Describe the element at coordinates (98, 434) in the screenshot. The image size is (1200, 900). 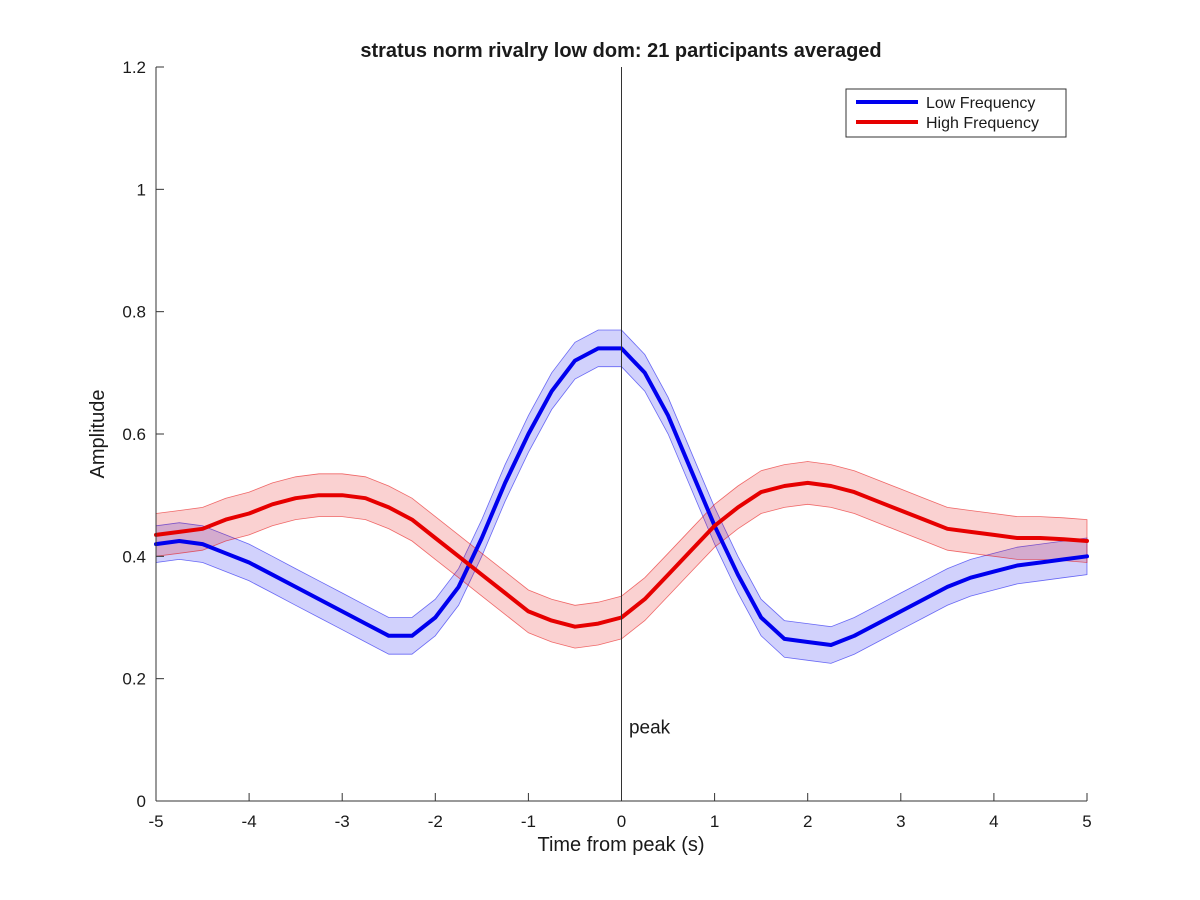
I see `y-axis-label: Amplitude` at that location.